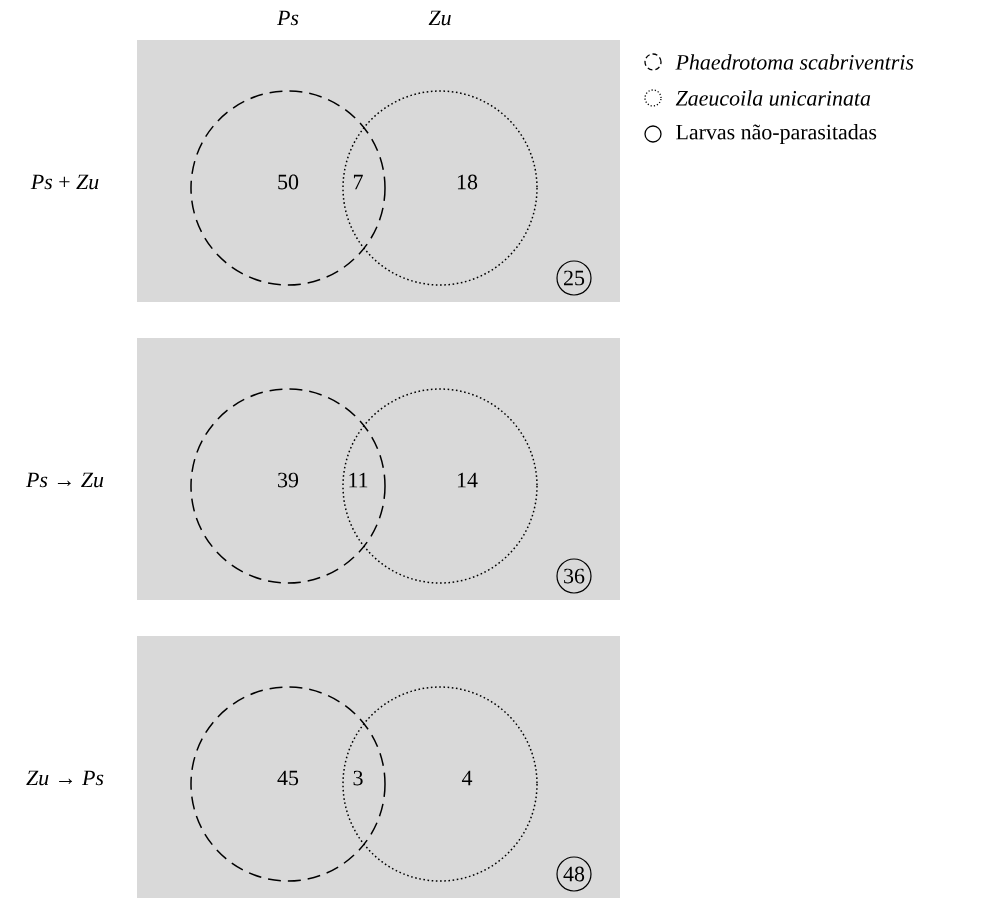 The image size is (1003, 900). Describe the element at coordinates (358, 480) in the screenshot. I see `data-label: 11` at that location.